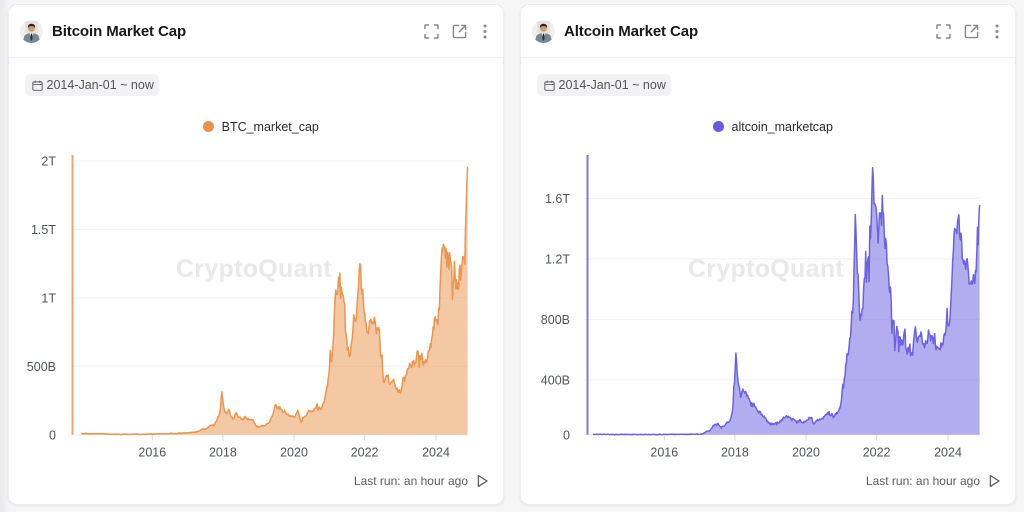  I want to click on svg-text: 2T, so click(48, 162).